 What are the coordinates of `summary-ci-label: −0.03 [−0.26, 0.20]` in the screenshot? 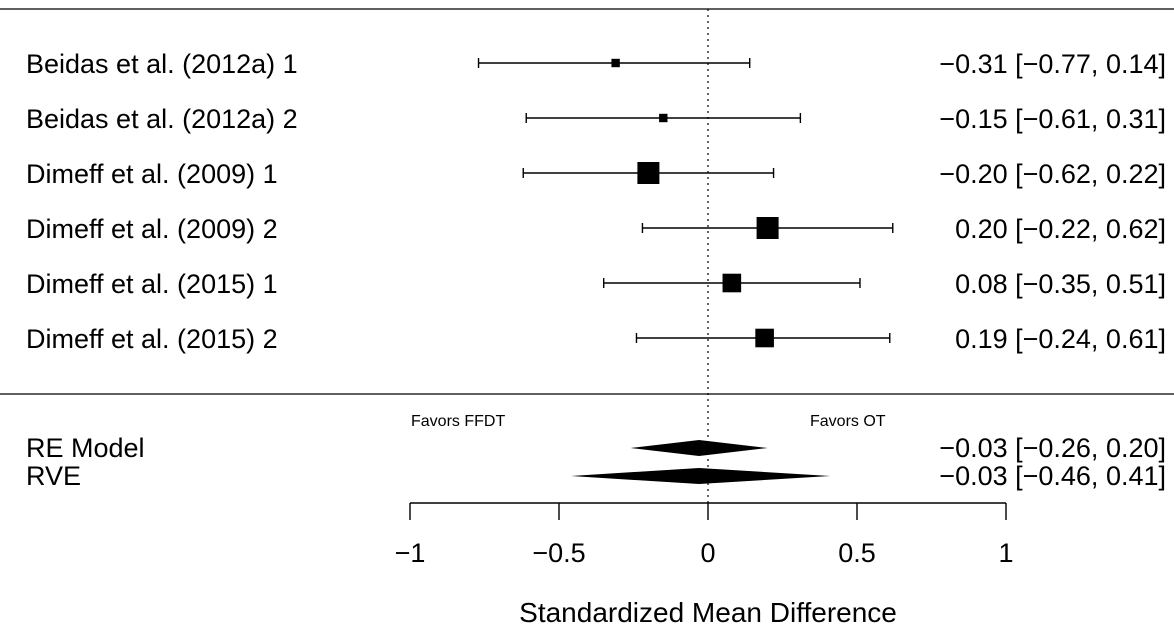 It's located at (1052, 448).